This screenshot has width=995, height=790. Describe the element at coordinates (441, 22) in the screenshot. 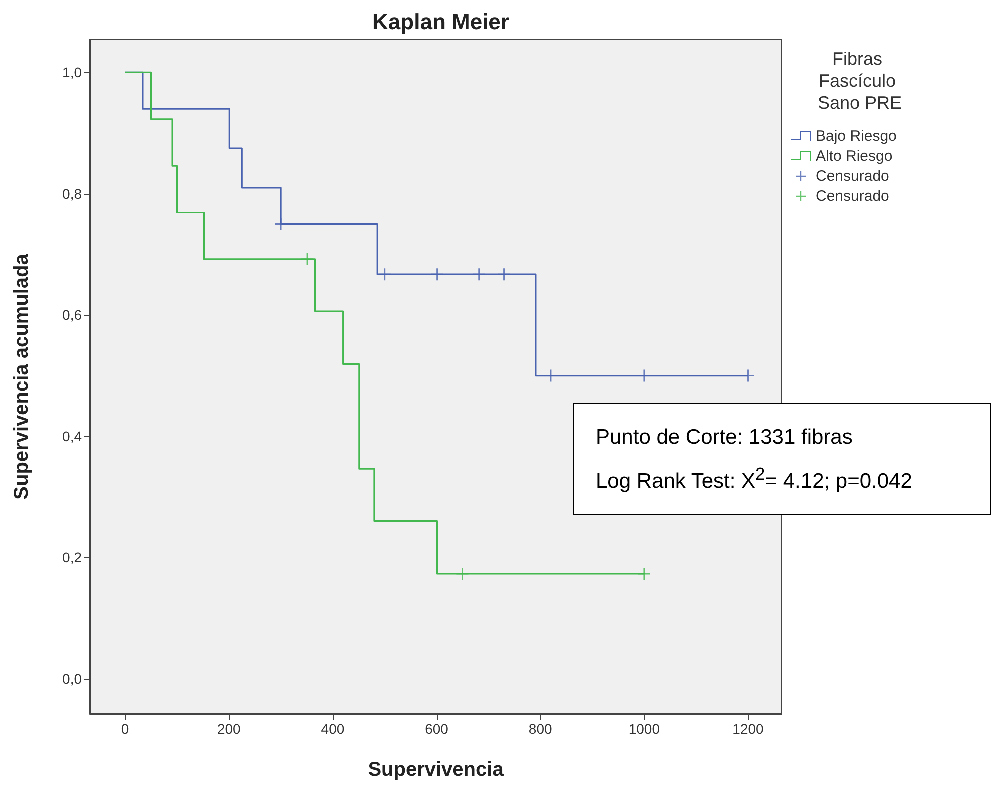

I see `chart-title: Kaplan Meier` at that location.